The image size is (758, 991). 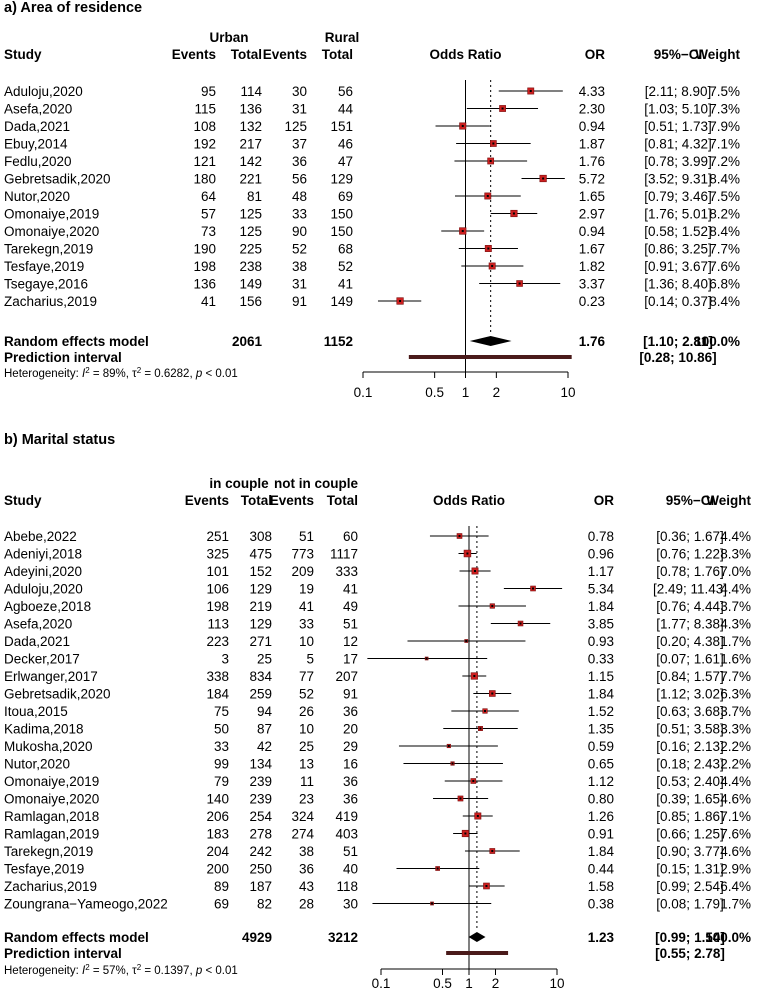 I want to click on study-label: Tarekegn,2019, so click(x=48, y=249).